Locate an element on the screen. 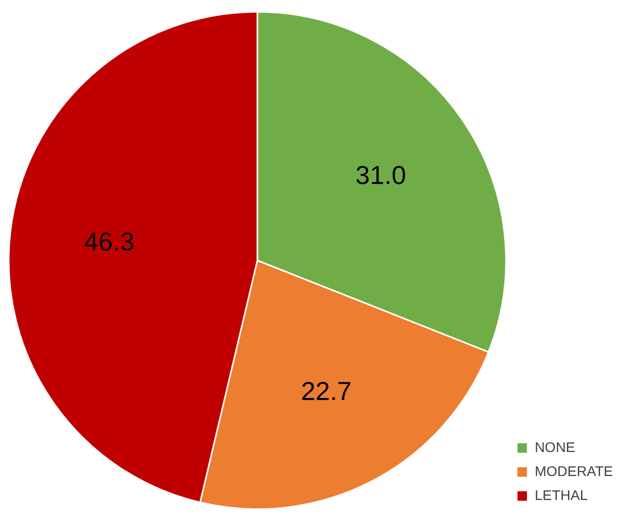  data-label: 31.0 is located at coordinates (380, 175).